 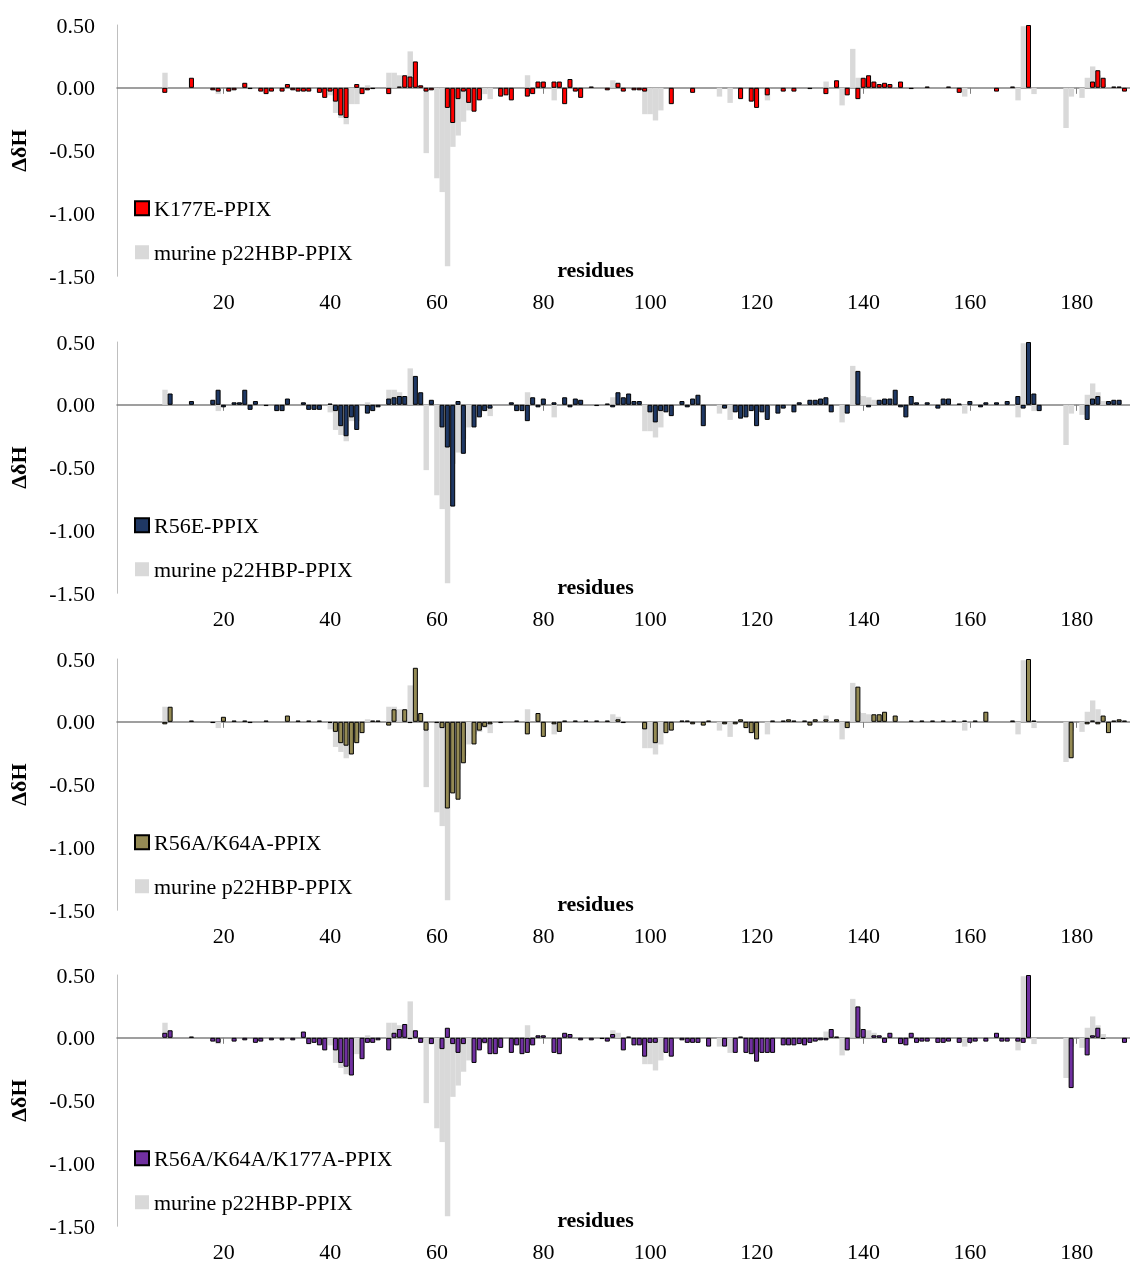 I want to click on legend-label: R56A/K64A-PPIX, so click(x=238, y=842).